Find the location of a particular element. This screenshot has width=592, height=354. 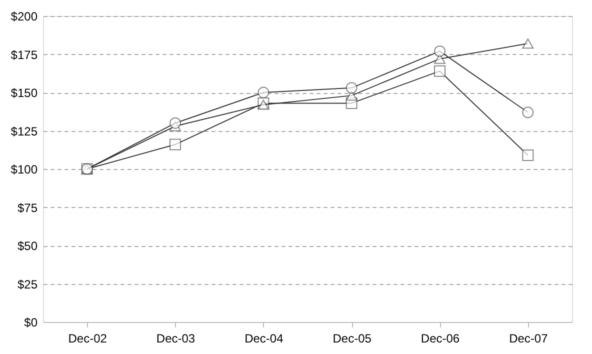

x-tick-label: Dec-05 is located at coordinates (352, 339).